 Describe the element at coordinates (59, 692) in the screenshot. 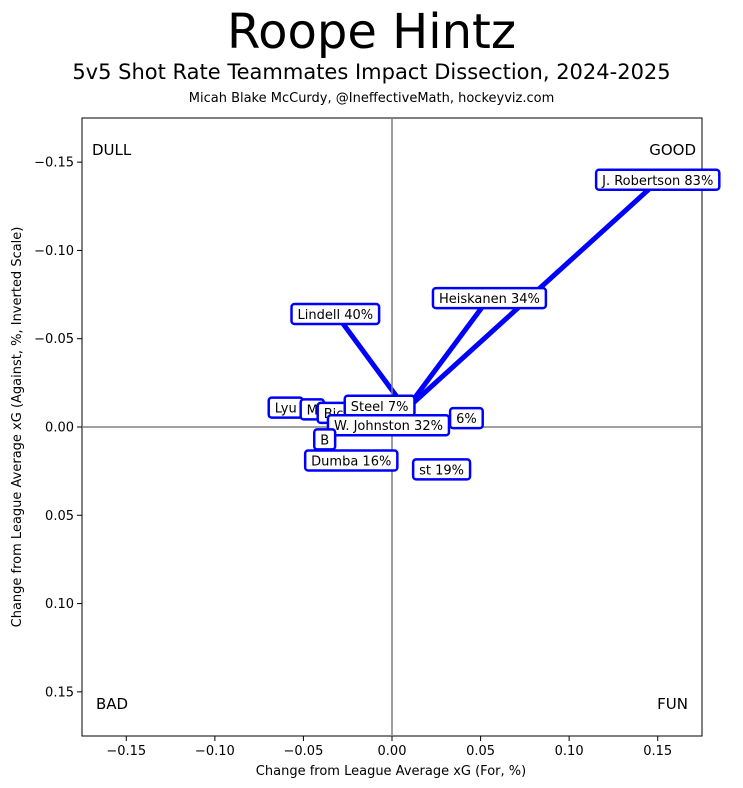

I see `y-tick-label: 0.15` at that location.